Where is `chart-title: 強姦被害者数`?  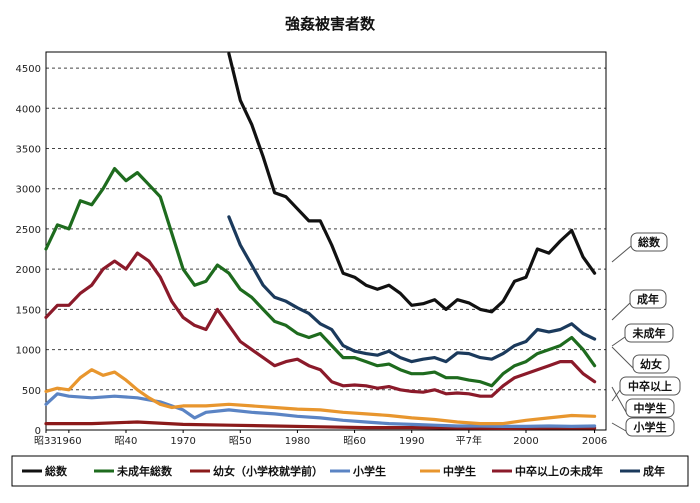
chart-title: 強姦被害者数 is located at coordinates (330, 24).